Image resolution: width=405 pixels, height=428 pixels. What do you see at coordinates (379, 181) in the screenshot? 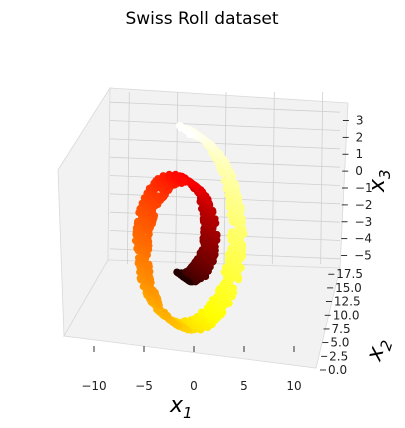
I see `x3-axis-label: x3` at bounding box center [379, 181].